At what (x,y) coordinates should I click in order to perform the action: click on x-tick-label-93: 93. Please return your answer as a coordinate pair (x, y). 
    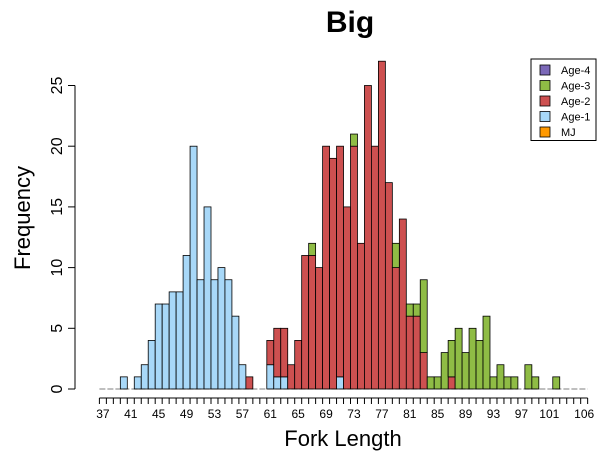
    Looking at the image, I should click on (494, 414).